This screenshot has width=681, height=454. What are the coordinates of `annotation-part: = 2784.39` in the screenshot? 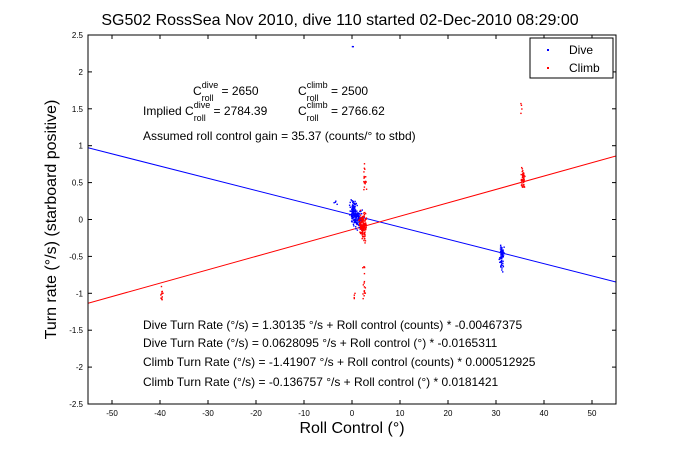 It's located at (238, 111).